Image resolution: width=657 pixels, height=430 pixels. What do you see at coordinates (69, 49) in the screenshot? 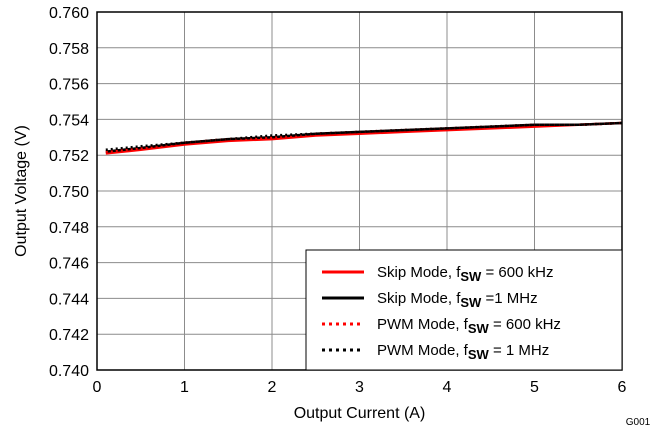
I see `y-tick-label: 0.758` at bounding box center [69, 49].